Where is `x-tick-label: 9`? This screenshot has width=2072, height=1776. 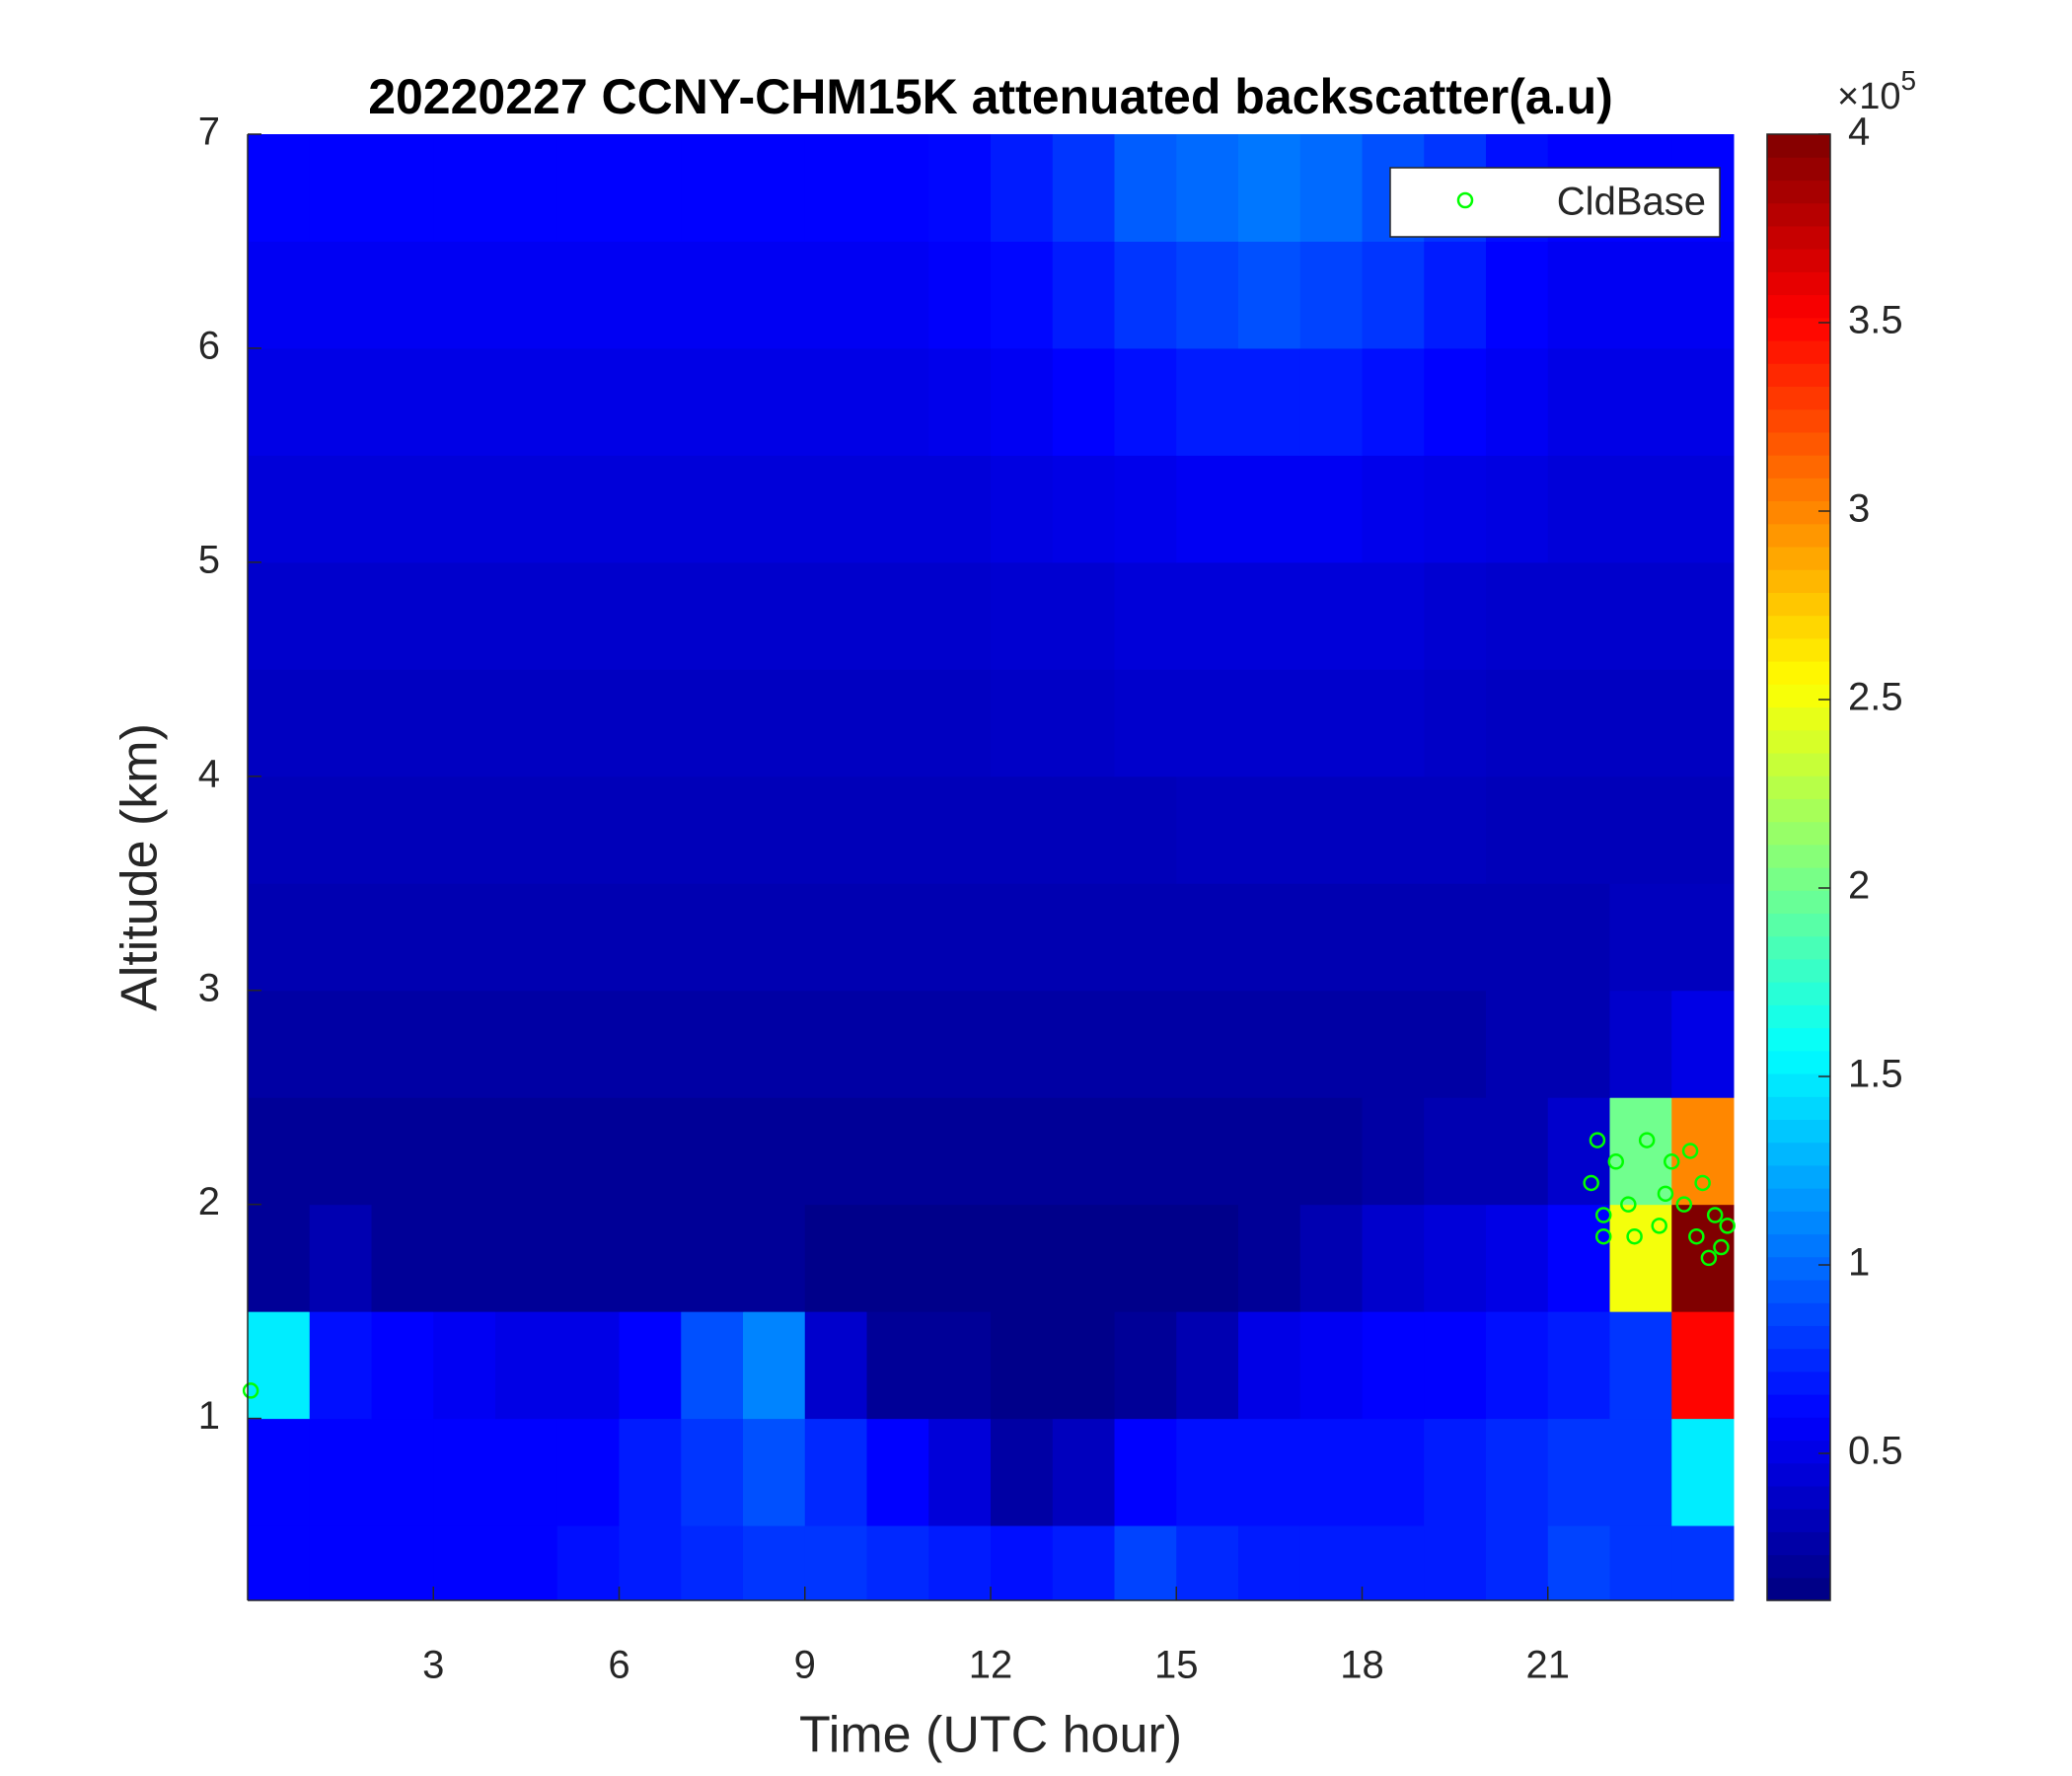
x-tick-label: 9 is located at coordinates (805, 1666).